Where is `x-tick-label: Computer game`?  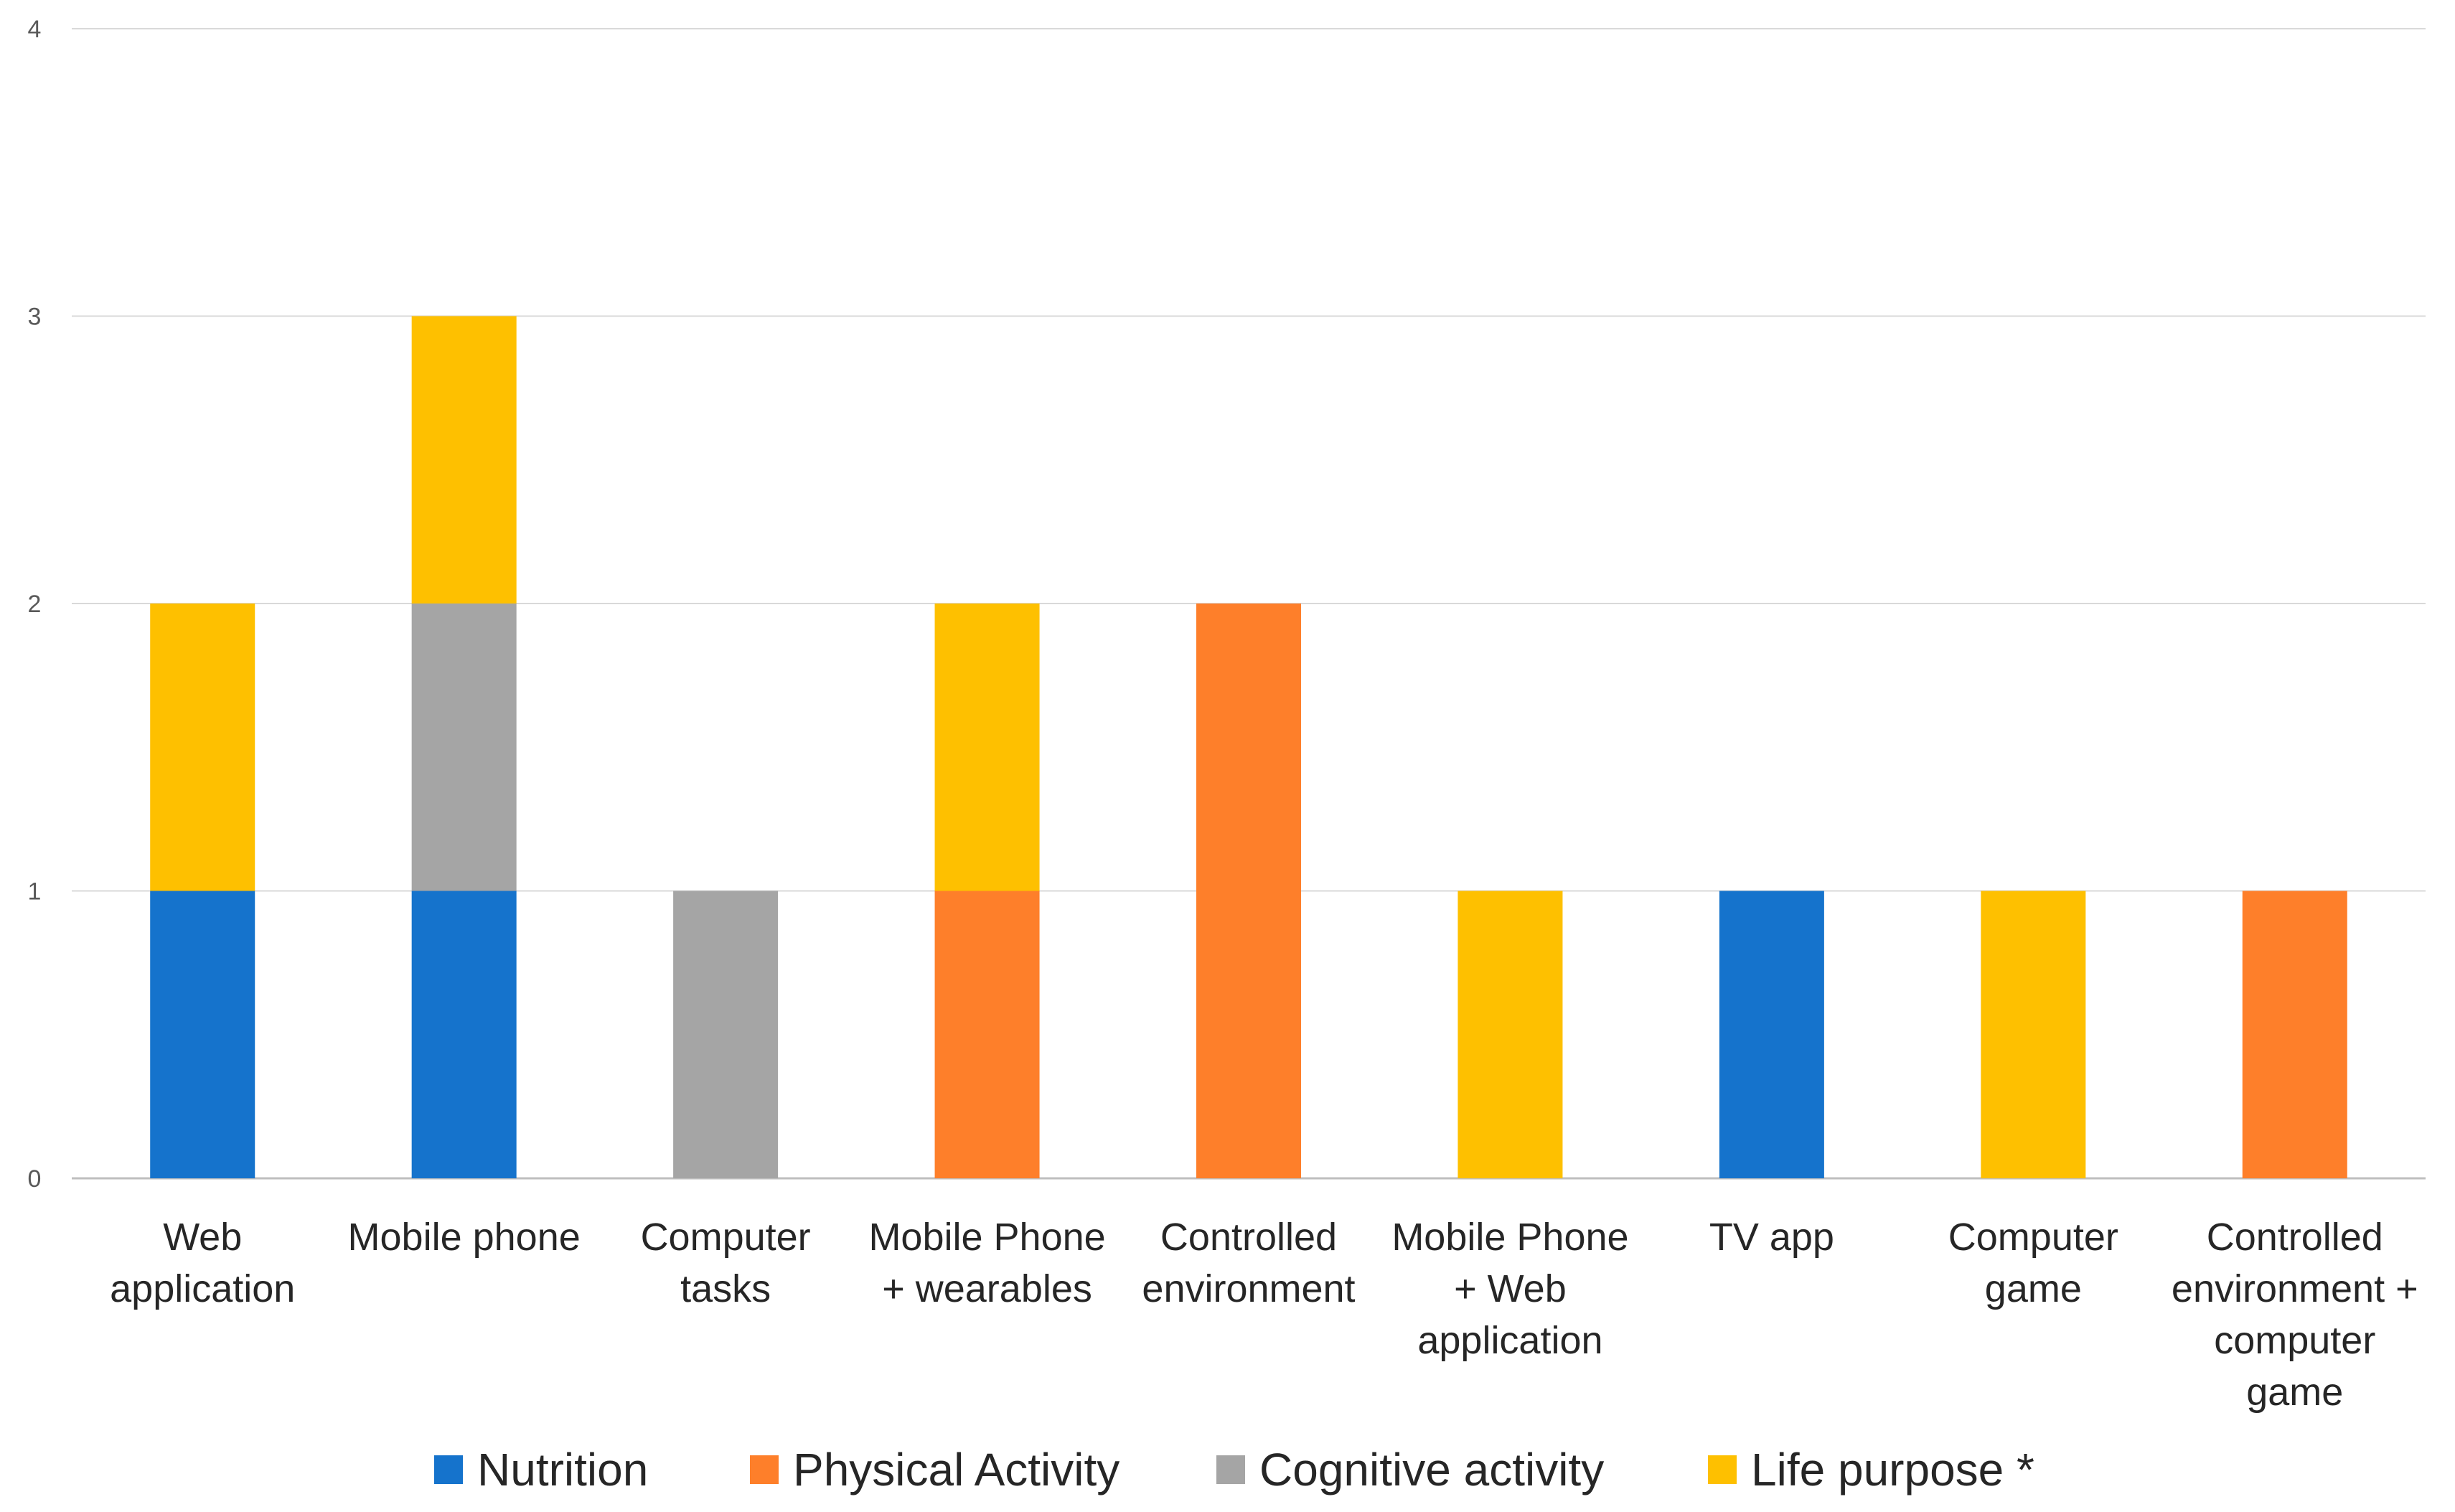 x-tick-label: Computer game is located at coordinates (2033, 1263).